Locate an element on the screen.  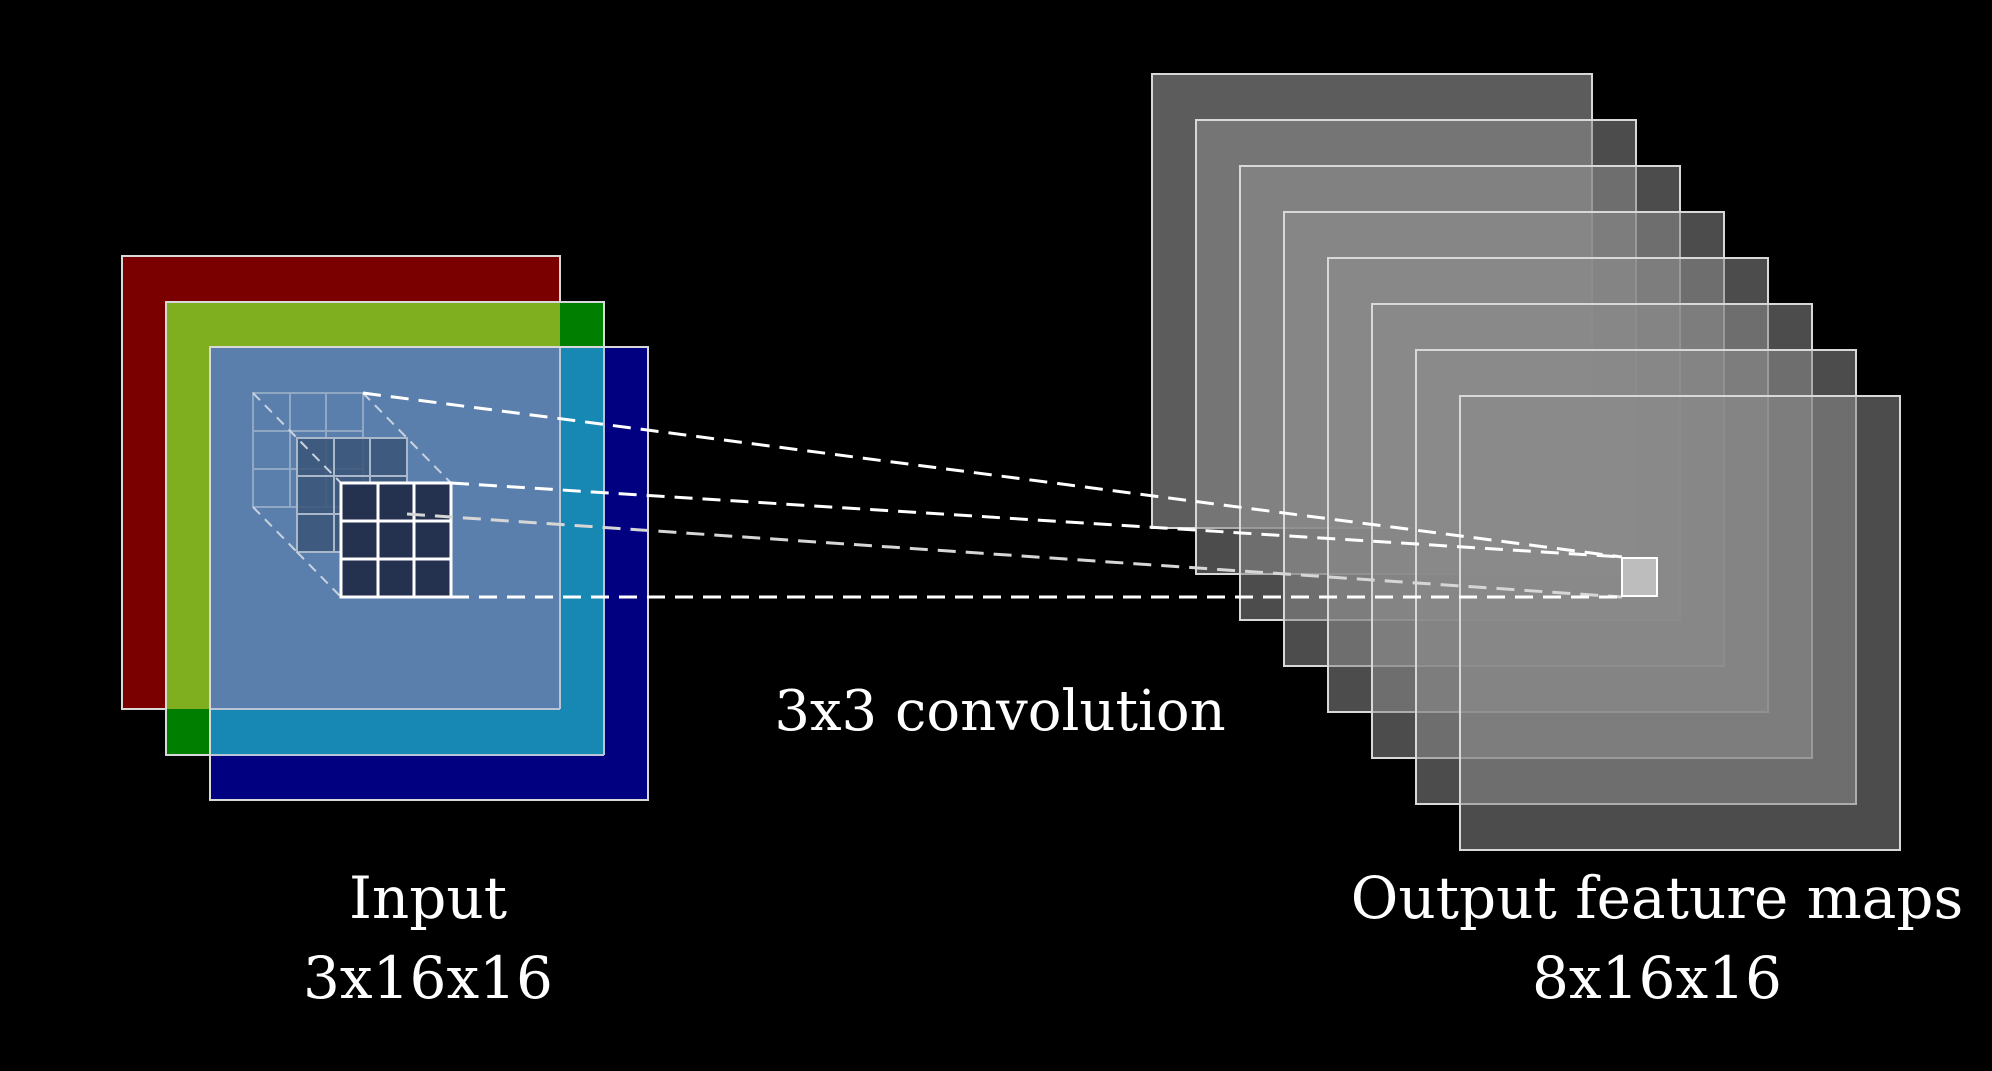
kernel-3x3 is located at coordinates (352, 495).